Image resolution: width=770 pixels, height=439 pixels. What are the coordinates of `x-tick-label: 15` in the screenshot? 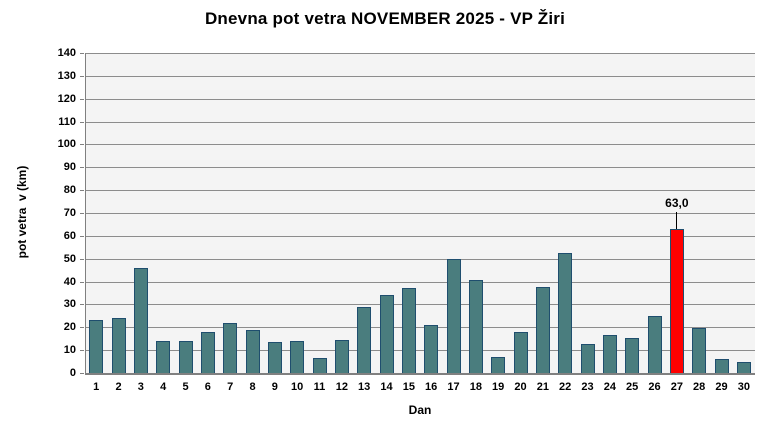 It's located at (408, 387).